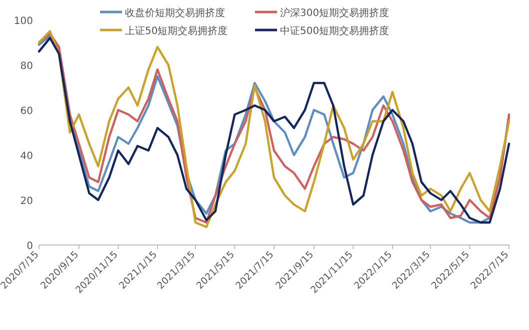 This screenshot has width=529, height=330. I want to click on legend-label: 中证500短期交易拥挤度, so click(335, 31).